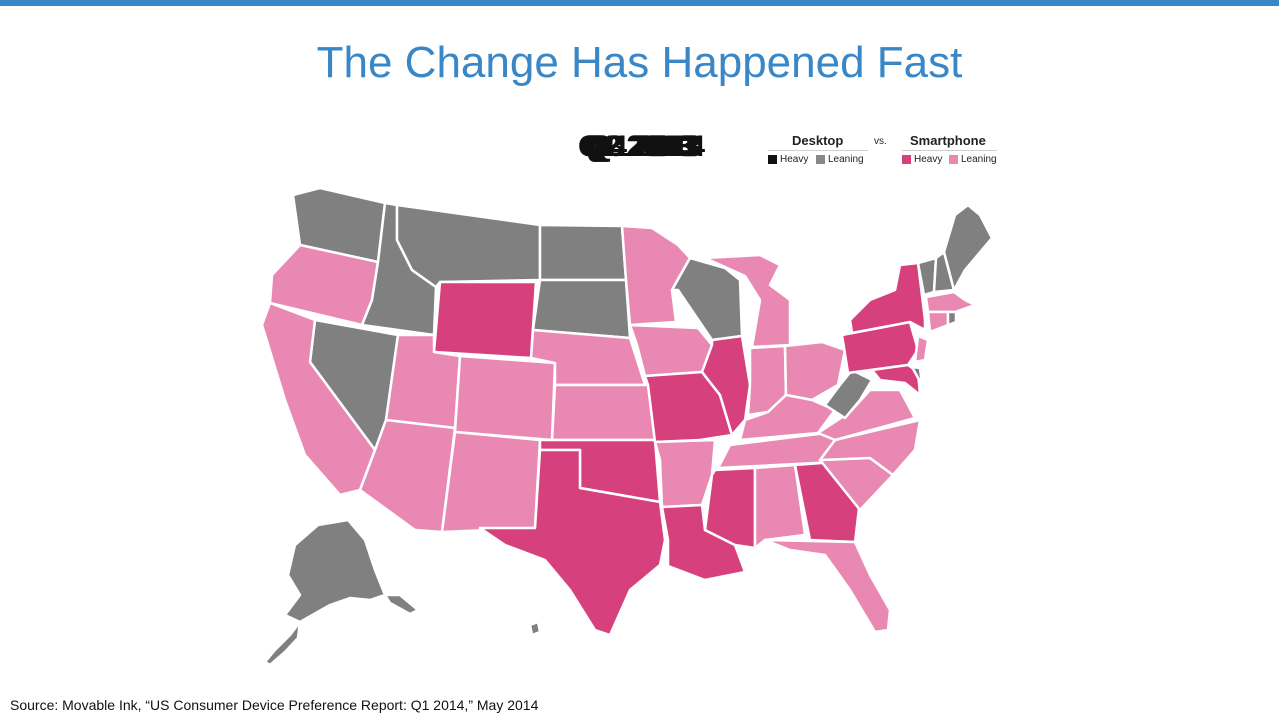 The width and height of the screenshot is (1279, 720). Describe the element at coordinates (887, 298) in the screenshot. I see `state-new-york` at that location.